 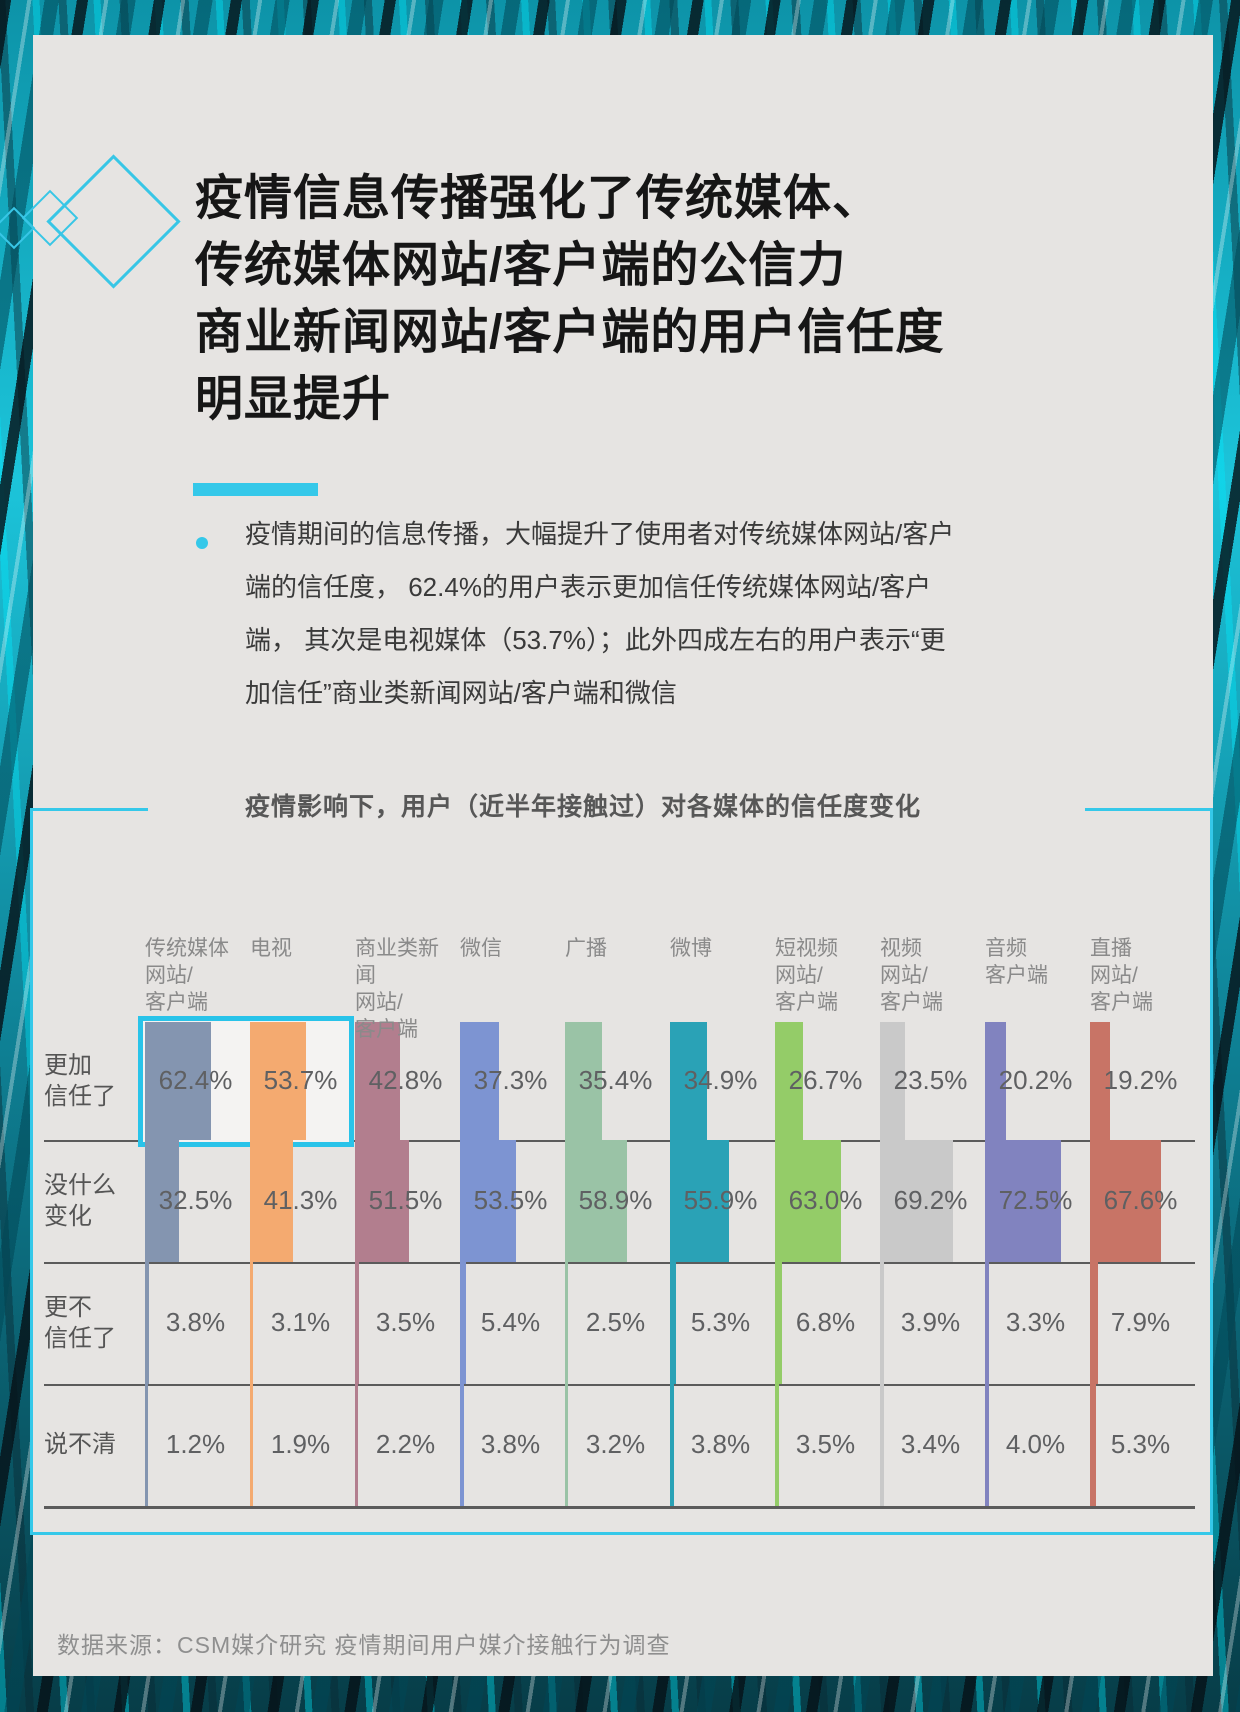 I want to click on bar-更加信任了-短视频网站/客户端, so click(x=789, y=1081).